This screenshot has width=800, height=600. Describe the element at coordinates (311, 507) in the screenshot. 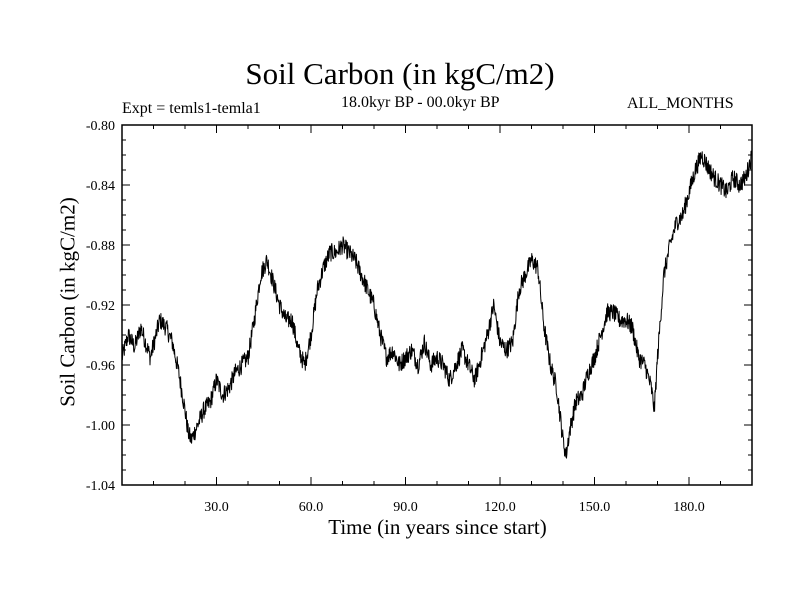

I see `x-tick-label: 60.0` at that location.